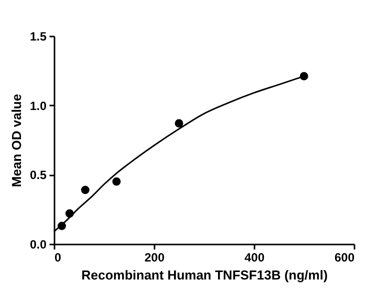 The image size is (389, 308). What do you see at coordinates (38, 37) in the screenshot?
I see `y-tick-label: 1.5` at bounding box center [38, 37].